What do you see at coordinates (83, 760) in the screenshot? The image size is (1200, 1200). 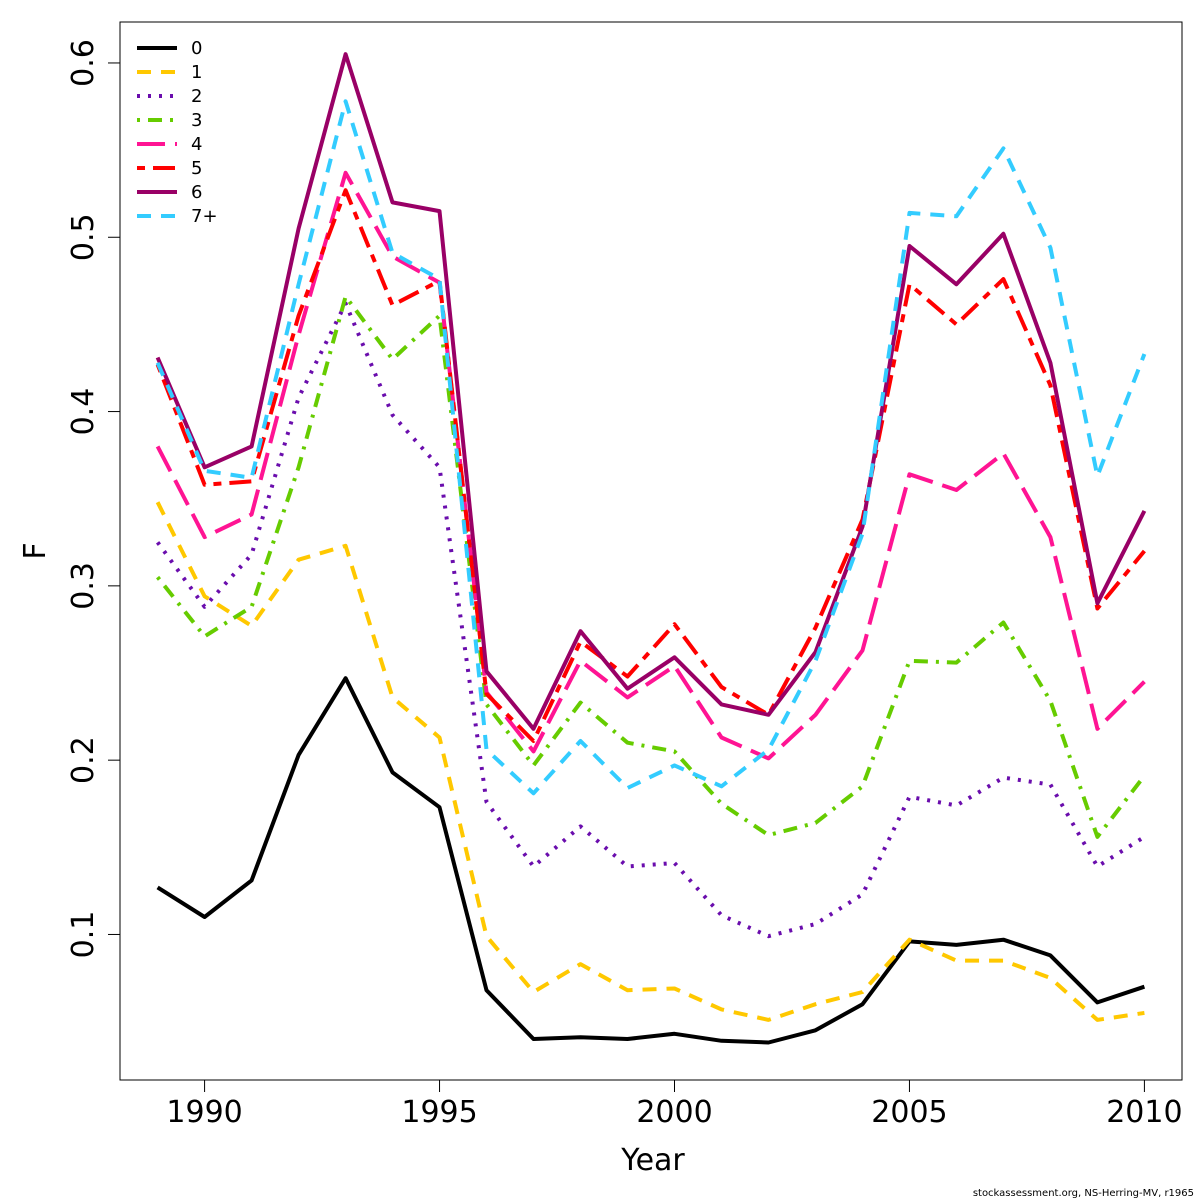 I see `y-tick-label: 0.2` at bounding box center [83, 760].